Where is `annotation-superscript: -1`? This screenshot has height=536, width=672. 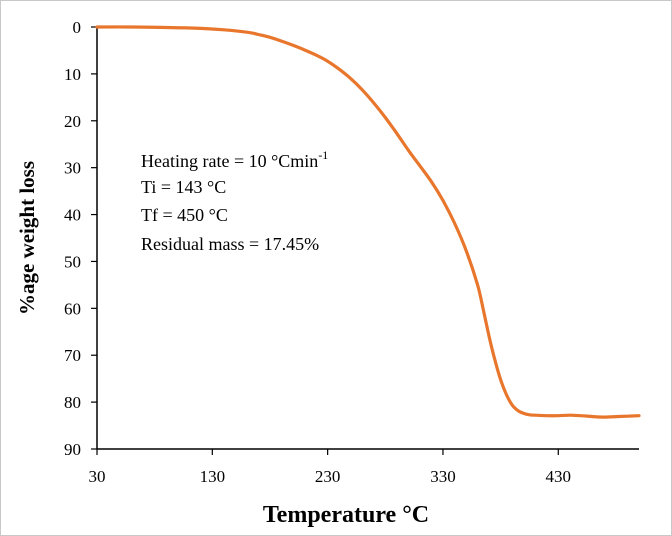
annotation-superscript: -1 is located at coordinates (323, 155).